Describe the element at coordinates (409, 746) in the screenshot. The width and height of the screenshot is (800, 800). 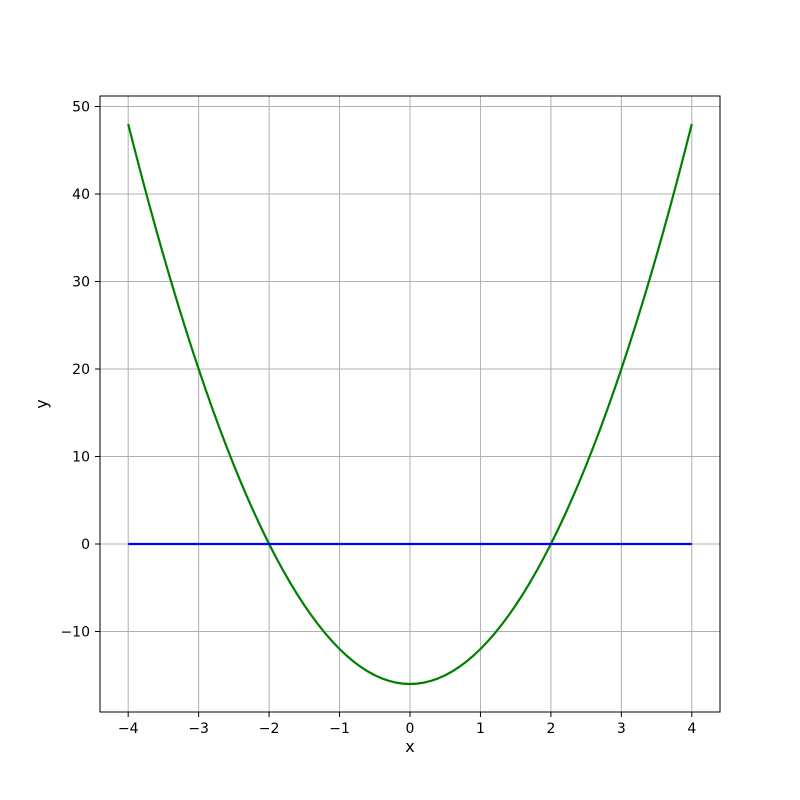
I see `x-axis-label: x` at that location.